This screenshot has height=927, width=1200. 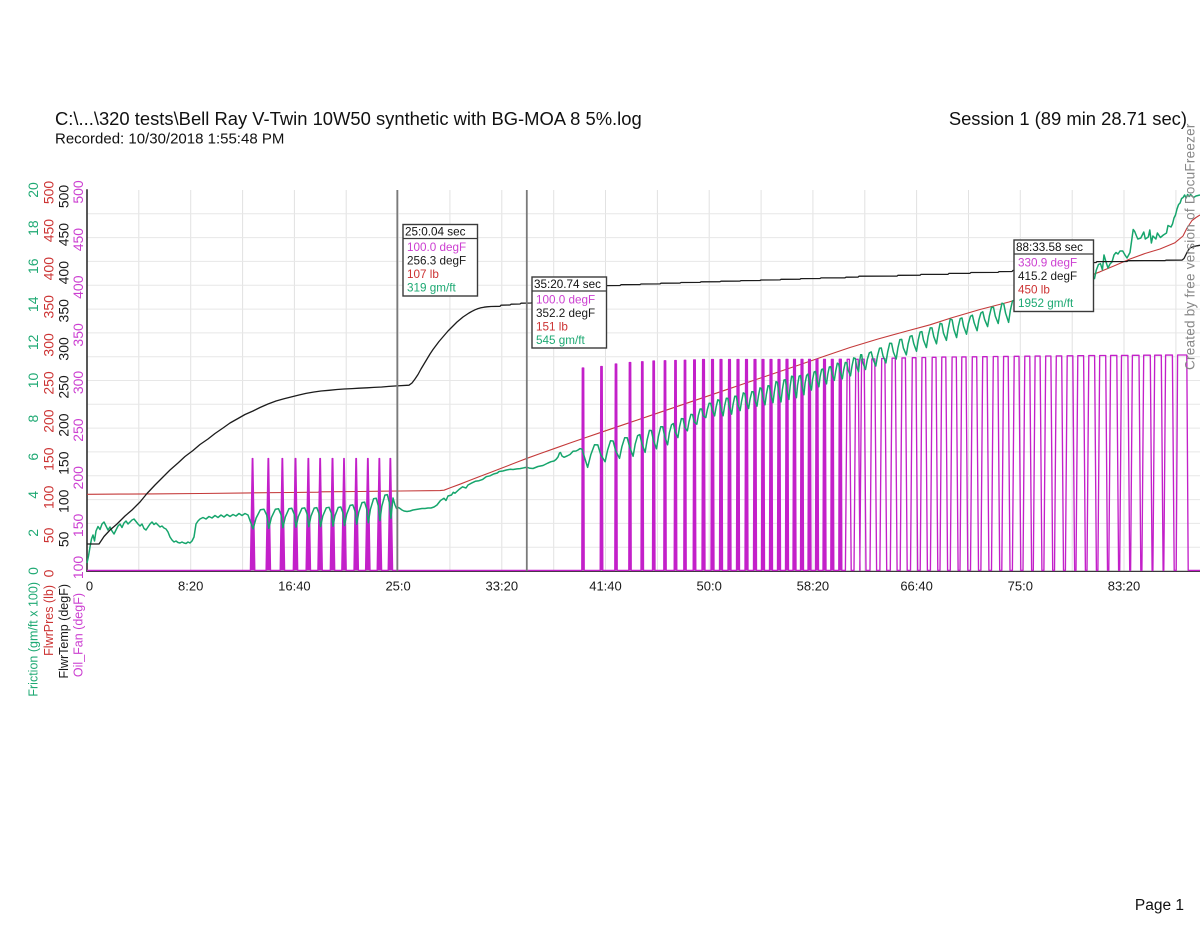 I want to click on svg-text: 50:0, so click(x=709, y=586).